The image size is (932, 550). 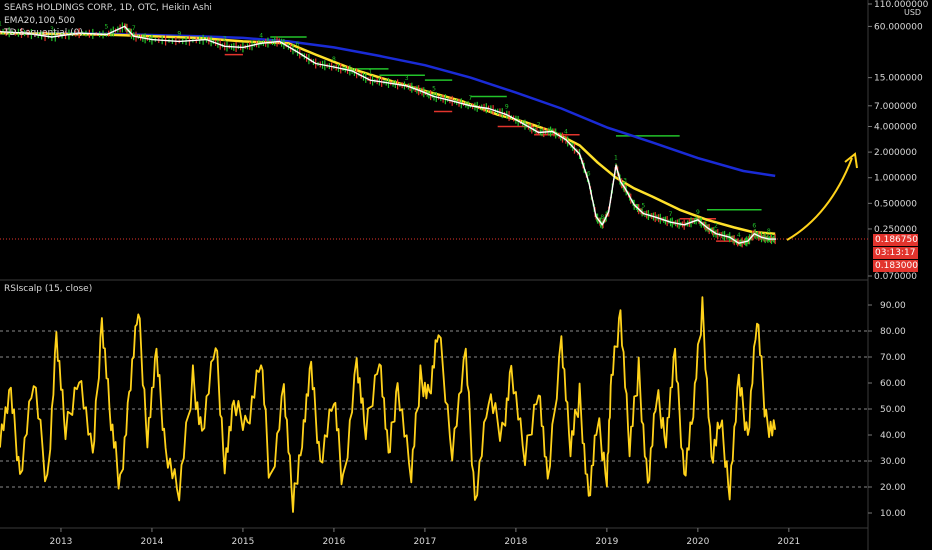 I want to click on price-tick-label: 2.000000, so click(x=895, y=153).